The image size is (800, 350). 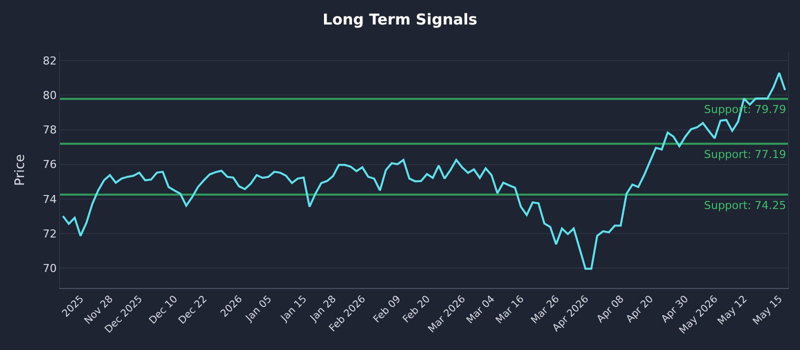 What do you see at coordinates (49, 268) in the screenshot?
I see `y-tick-label: 70` at bounding box center [49, 268].